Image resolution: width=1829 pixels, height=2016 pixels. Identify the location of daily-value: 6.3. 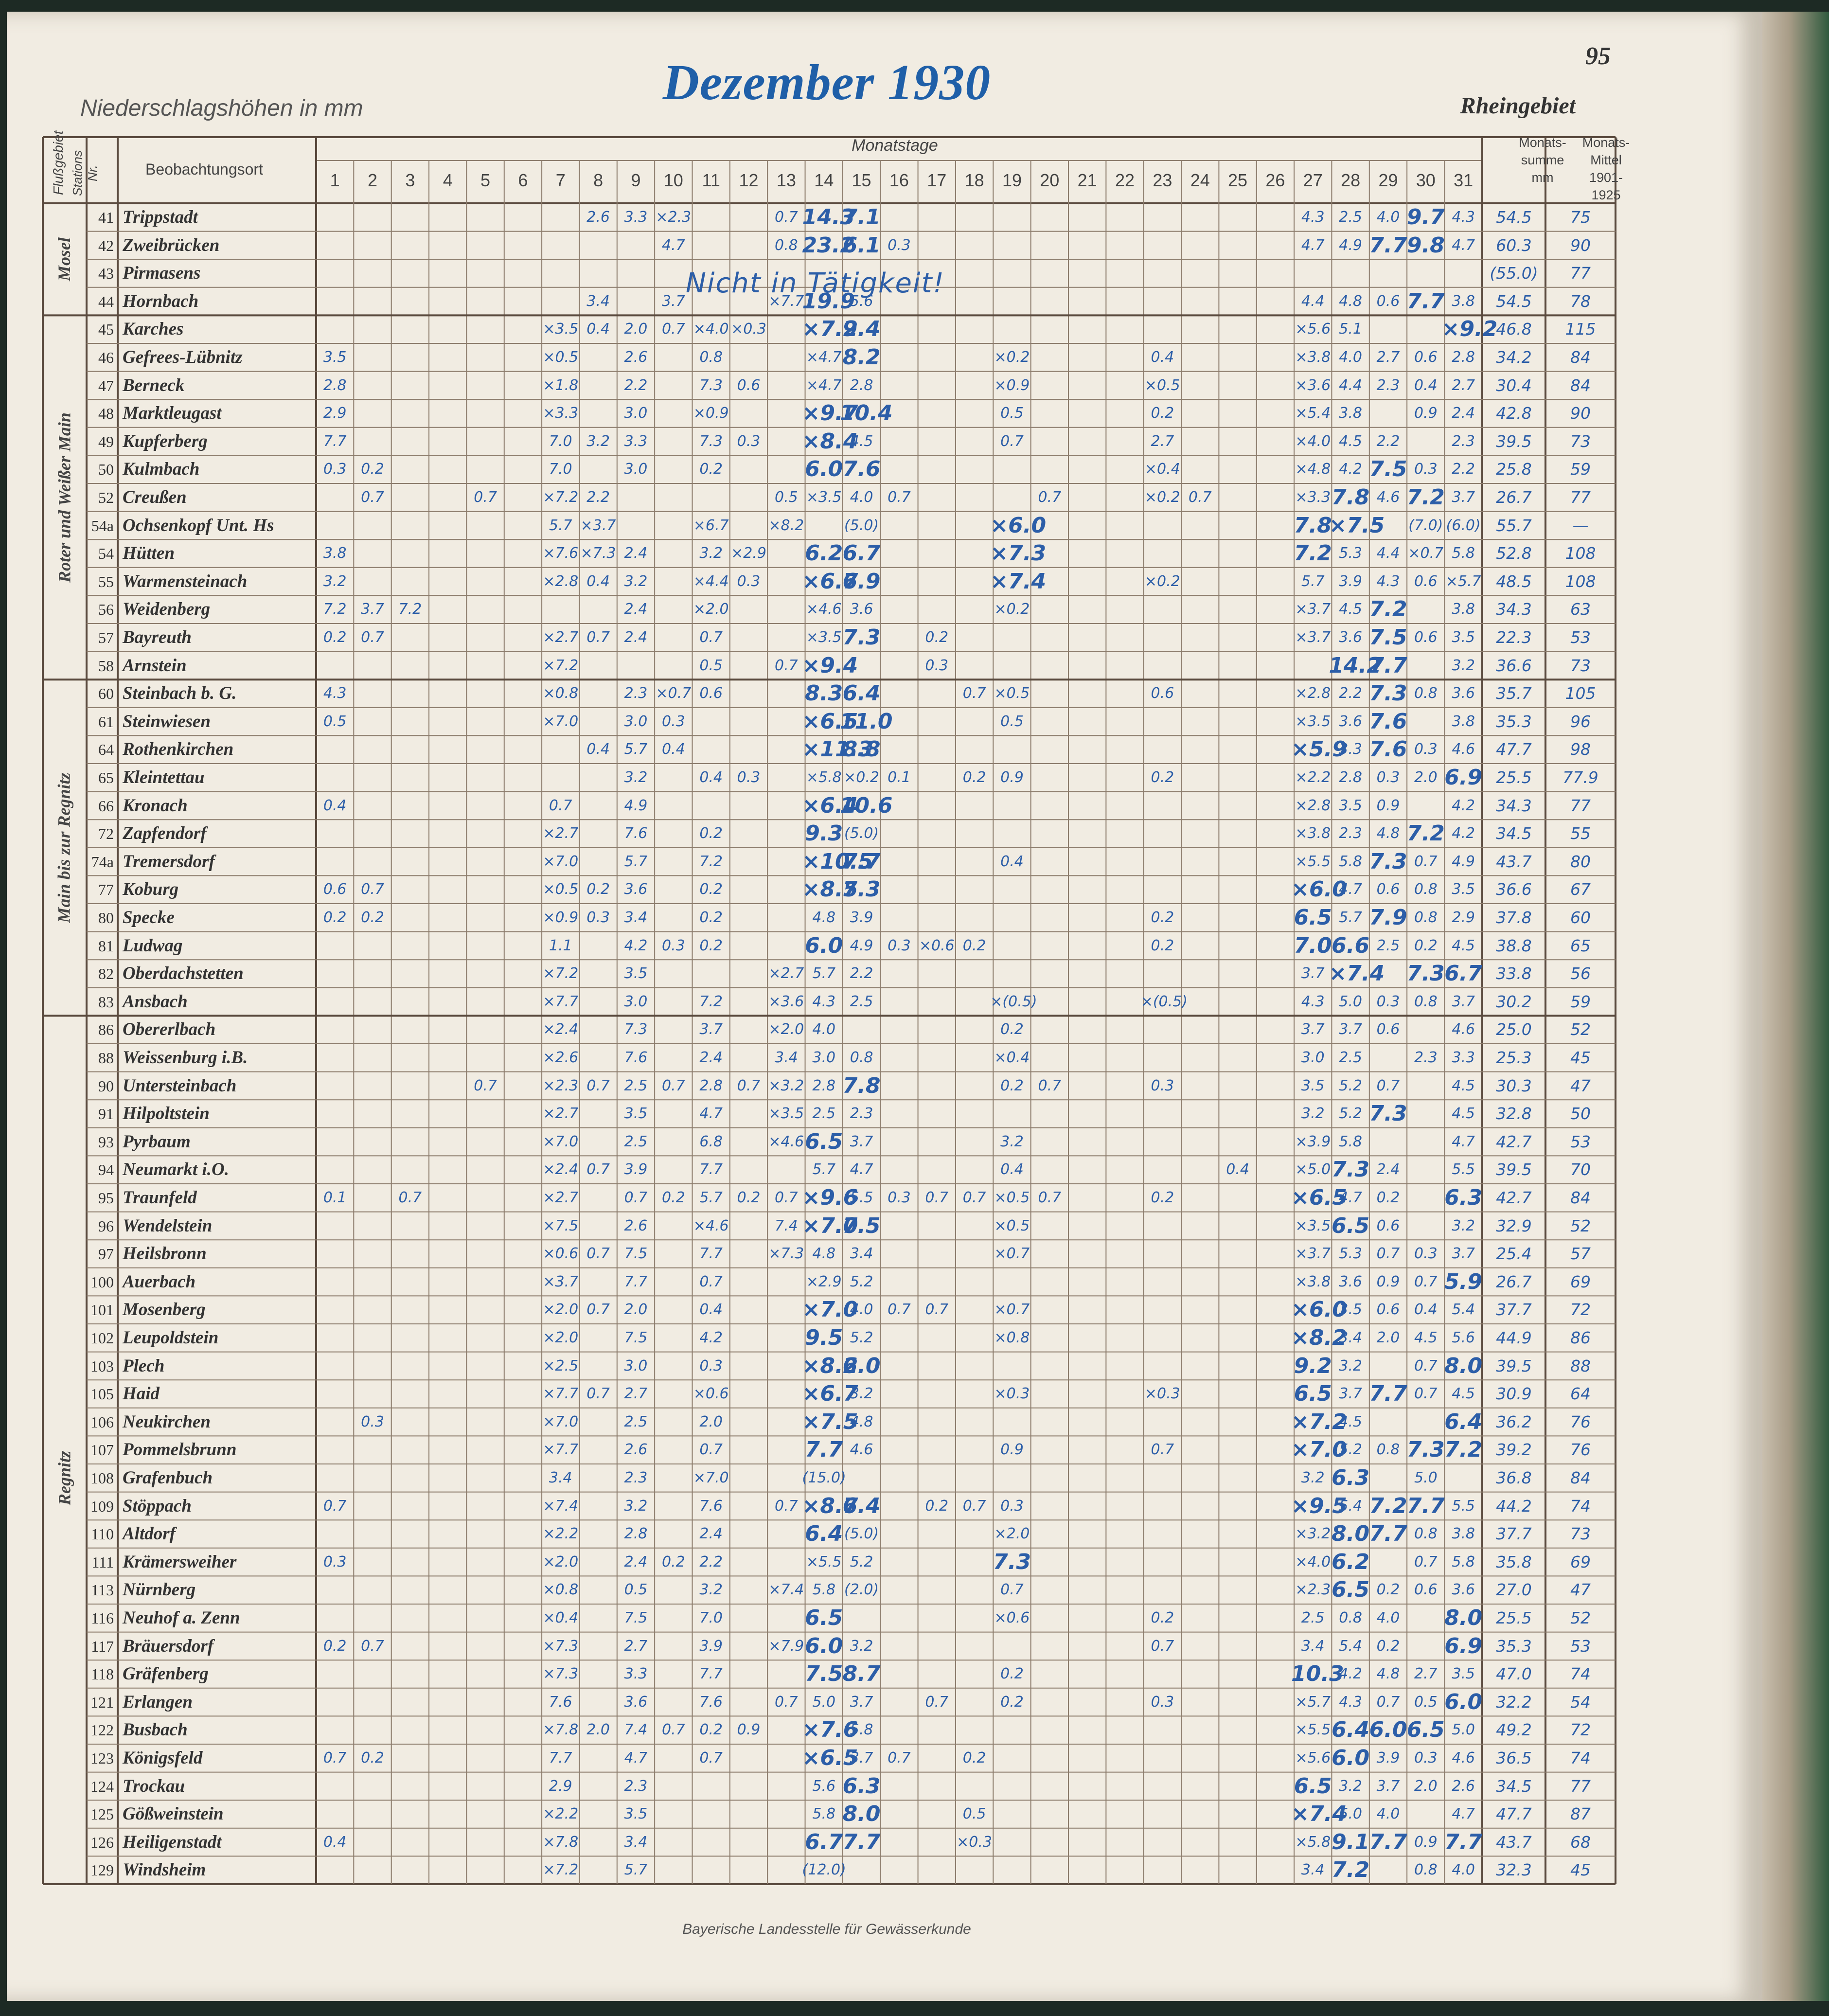
(861, 1786).